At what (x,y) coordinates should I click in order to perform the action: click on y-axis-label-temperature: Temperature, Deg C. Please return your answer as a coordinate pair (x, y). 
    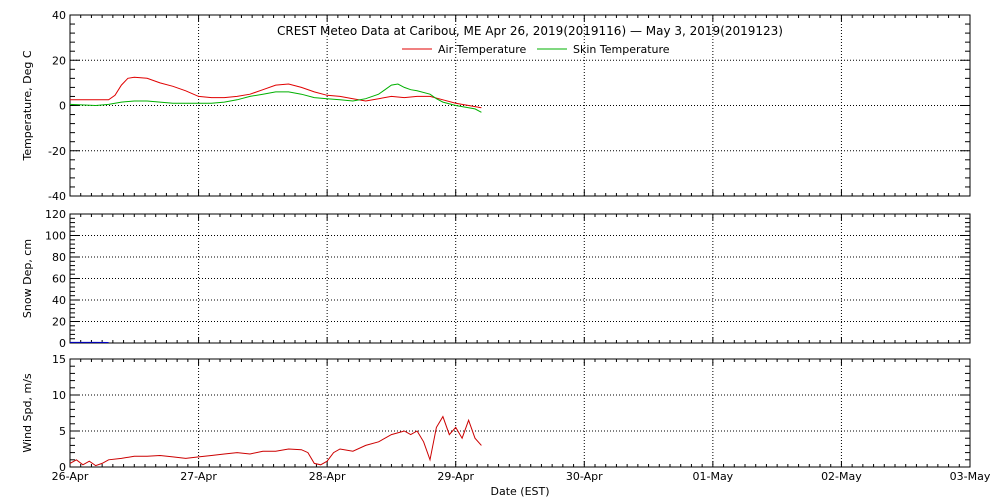
    Looking at the image, I should click on (27, 105).